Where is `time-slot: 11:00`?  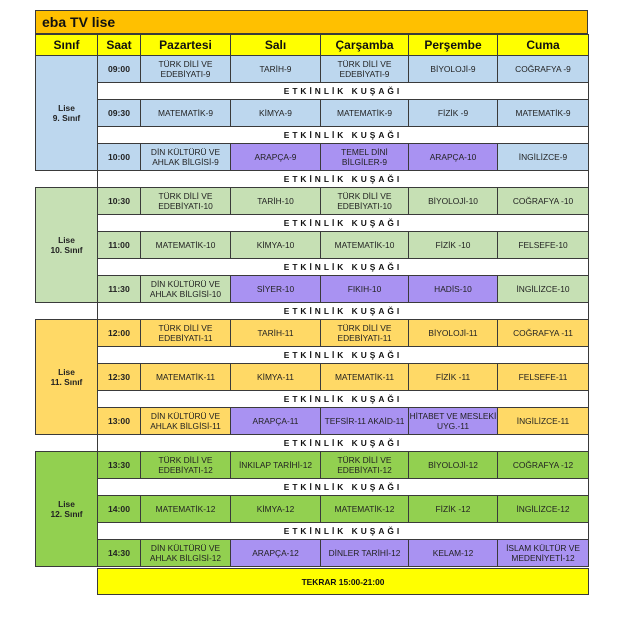 time-slot: 11:00 is located at coordinates (119, 245).